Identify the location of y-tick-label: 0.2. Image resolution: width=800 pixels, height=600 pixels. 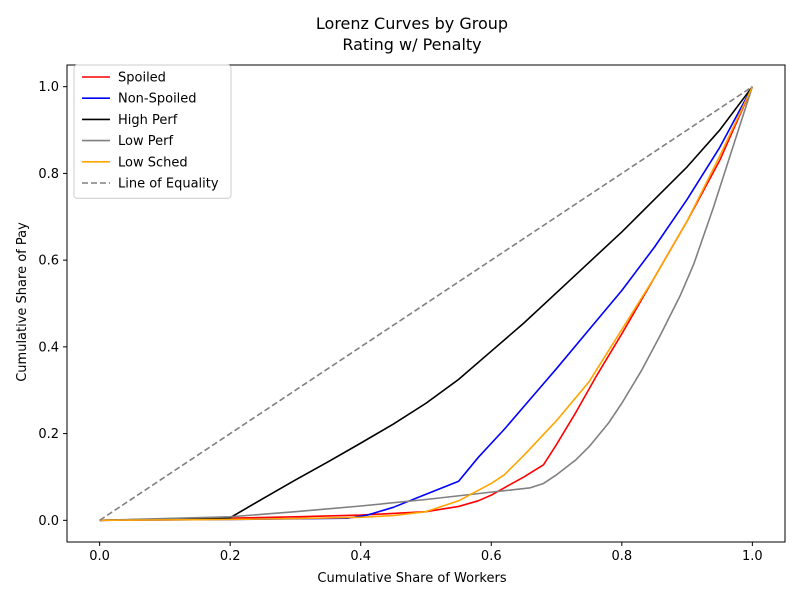
(48, 434).